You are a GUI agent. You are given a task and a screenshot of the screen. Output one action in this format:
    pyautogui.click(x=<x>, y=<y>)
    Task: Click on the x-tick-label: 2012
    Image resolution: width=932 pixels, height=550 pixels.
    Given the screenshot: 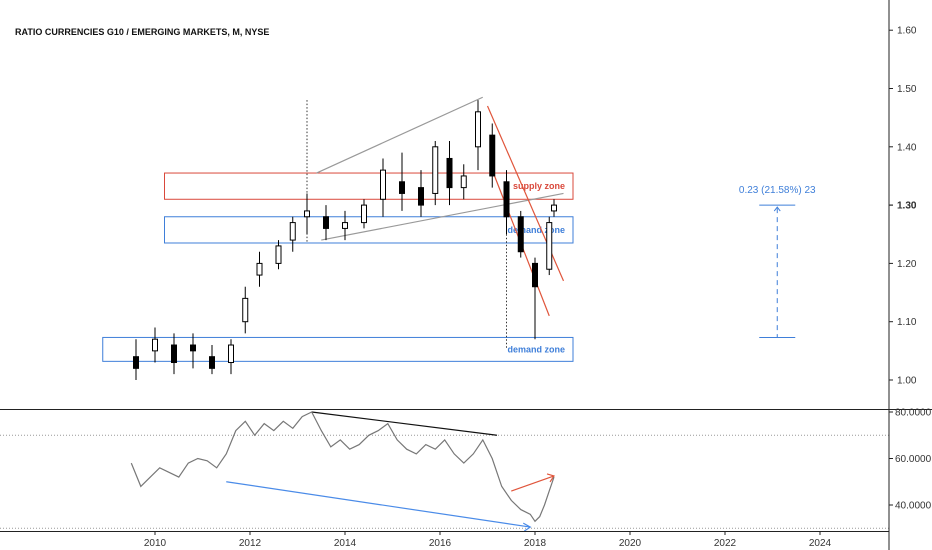 What is the action you would take?
    pyautogui.click(x=250, y=543)
    